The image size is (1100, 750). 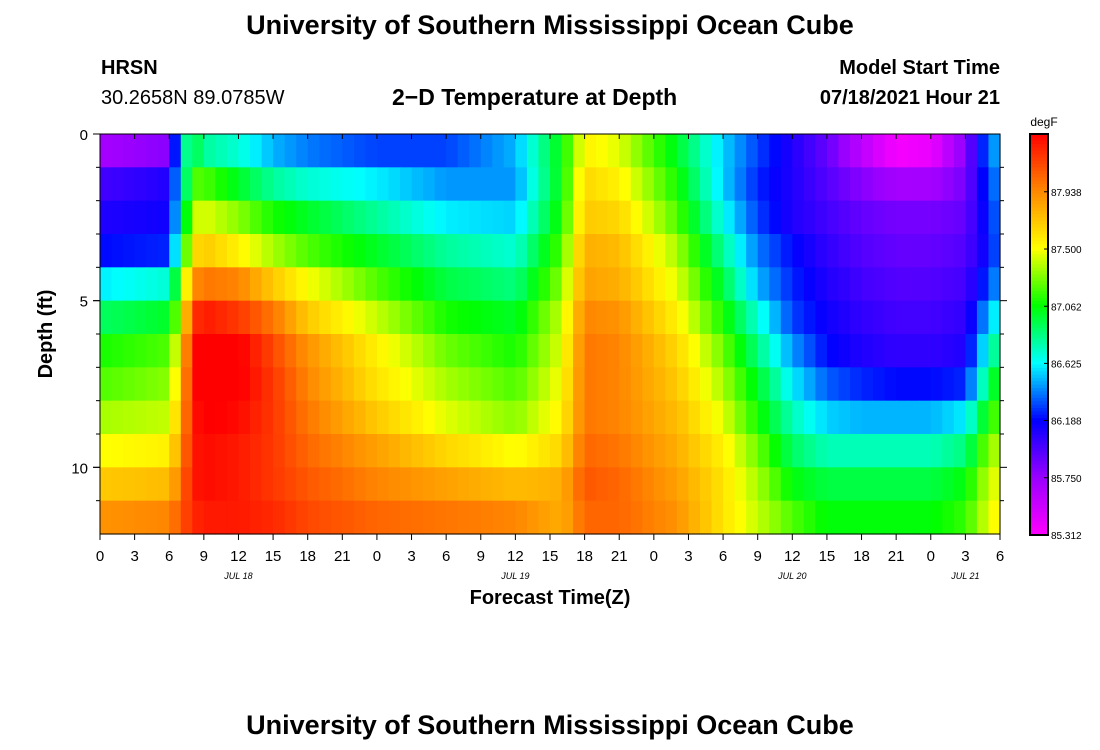 I want to click on colorbar-tick-label: 87.938, so click(x=1066, y=193).